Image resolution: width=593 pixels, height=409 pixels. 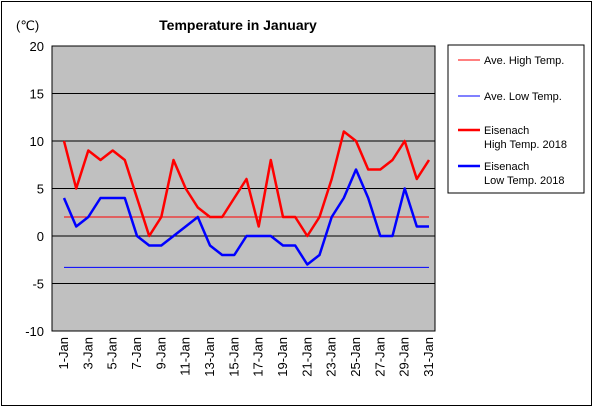 What do you see at coordinates (428, 357) in the screenshot?
I see `x-tick-label: 31-Jan` at bounding box center [428, 357].